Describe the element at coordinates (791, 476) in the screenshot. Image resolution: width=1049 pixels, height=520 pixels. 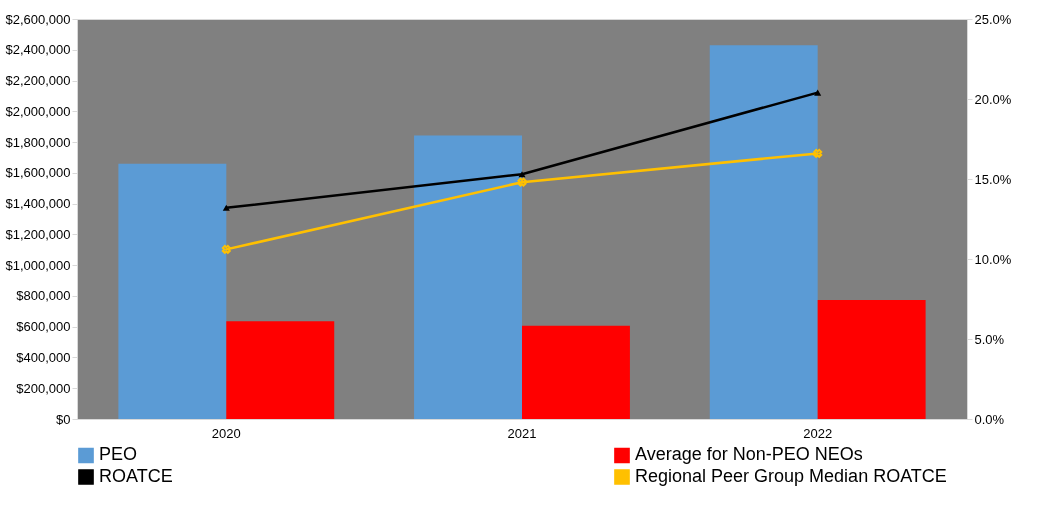
I see `legend-label: Regional Peer Group Median ROATCE` at that location.